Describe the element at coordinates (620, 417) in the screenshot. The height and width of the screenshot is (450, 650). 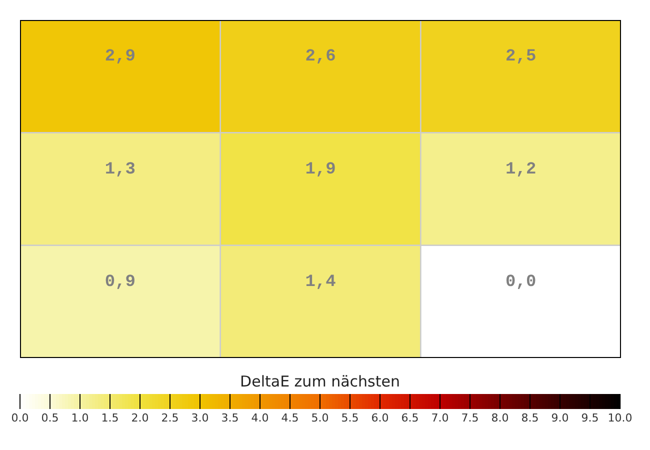
I see `color-bar-label: 10.0` at that location.